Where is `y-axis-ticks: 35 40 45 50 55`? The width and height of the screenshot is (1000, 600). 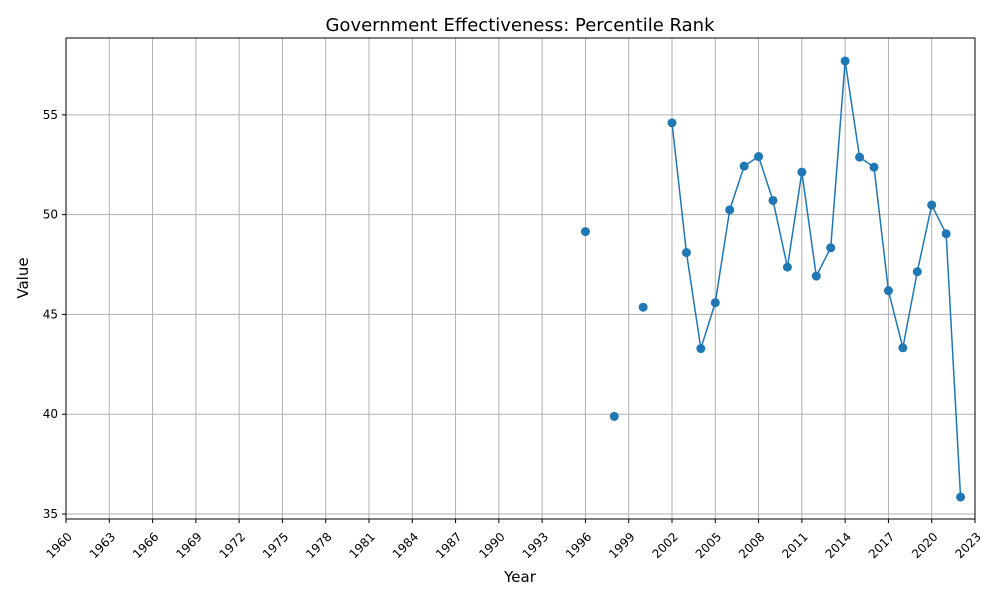 y-axis-ticks: 35 40 45 50 55 is located at coordinates (54, 314).